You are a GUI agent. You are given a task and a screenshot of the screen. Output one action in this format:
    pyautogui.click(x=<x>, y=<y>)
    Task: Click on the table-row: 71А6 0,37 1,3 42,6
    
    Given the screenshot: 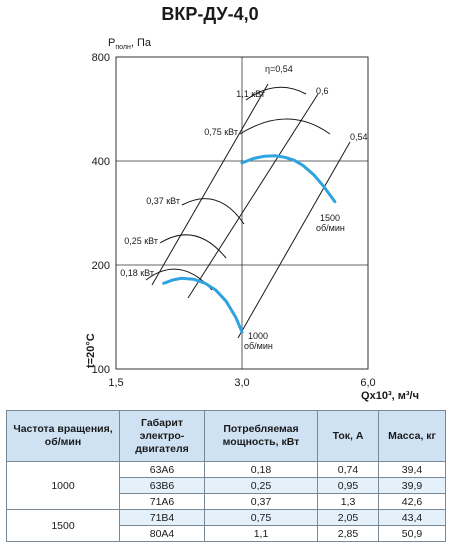 What is the action you would take?
    pyautogui.click(x=226, y=501)
    